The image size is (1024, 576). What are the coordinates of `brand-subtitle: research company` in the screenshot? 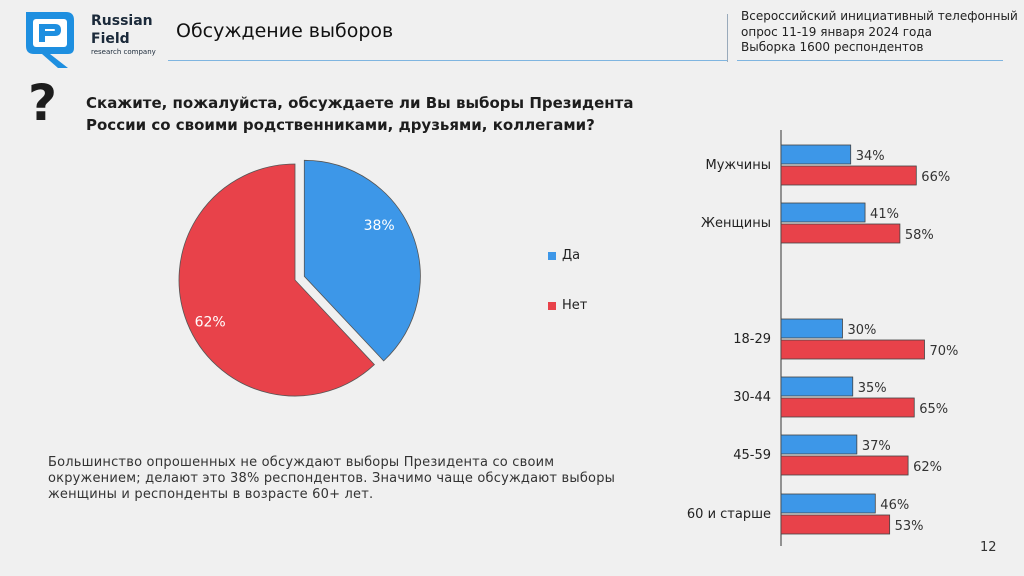 It's located at (123, 52).